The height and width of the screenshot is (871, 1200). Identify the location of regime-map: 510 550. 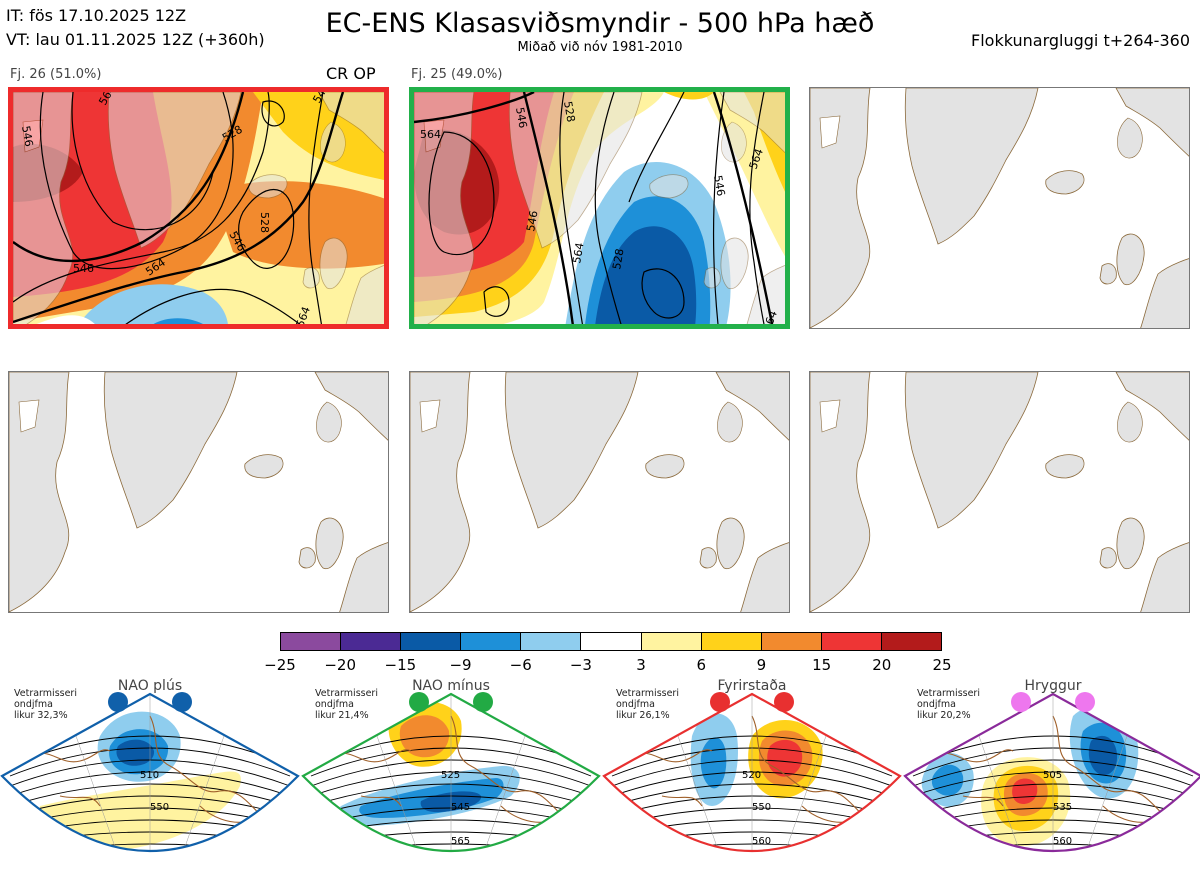
(150, 772).